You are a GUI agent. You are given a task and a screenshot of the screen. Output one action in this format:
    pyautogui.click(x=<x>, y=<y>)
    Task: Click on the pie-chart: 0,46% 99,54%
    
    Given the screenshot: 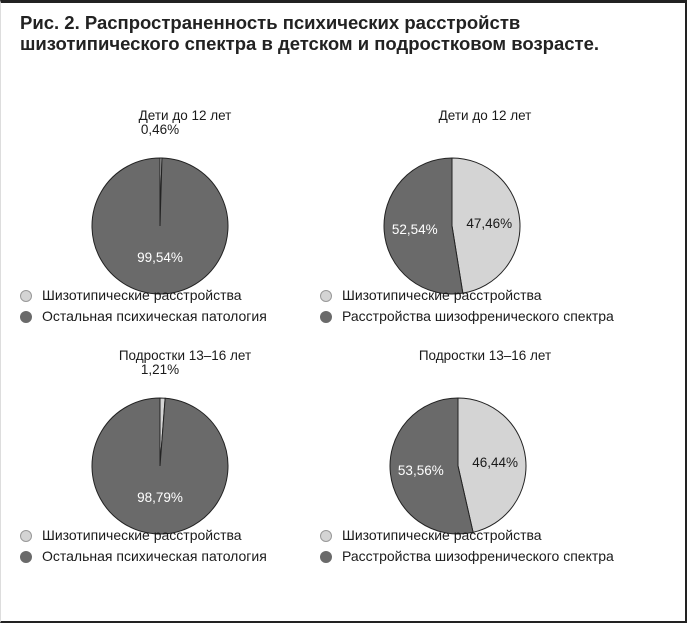 What is the action you would take?
    pyautogui.click(x=160, y=208)
    